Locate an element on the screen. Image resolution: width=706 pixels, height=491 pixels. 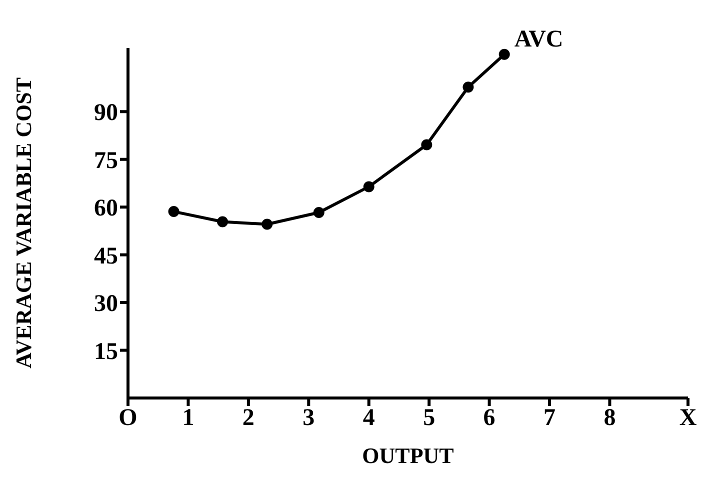
x-tick-label: 6 is located at coordinates (489, 418).